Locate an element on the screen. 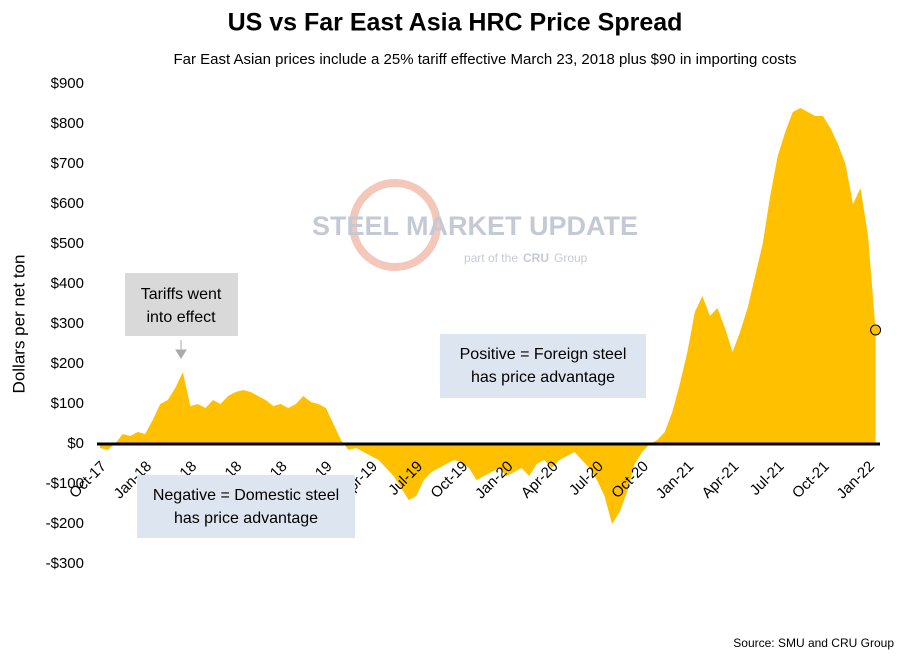 The width and height of the screenshot is (910, 661). y-tick-label: -$300 is located at coordinates (65, 563).